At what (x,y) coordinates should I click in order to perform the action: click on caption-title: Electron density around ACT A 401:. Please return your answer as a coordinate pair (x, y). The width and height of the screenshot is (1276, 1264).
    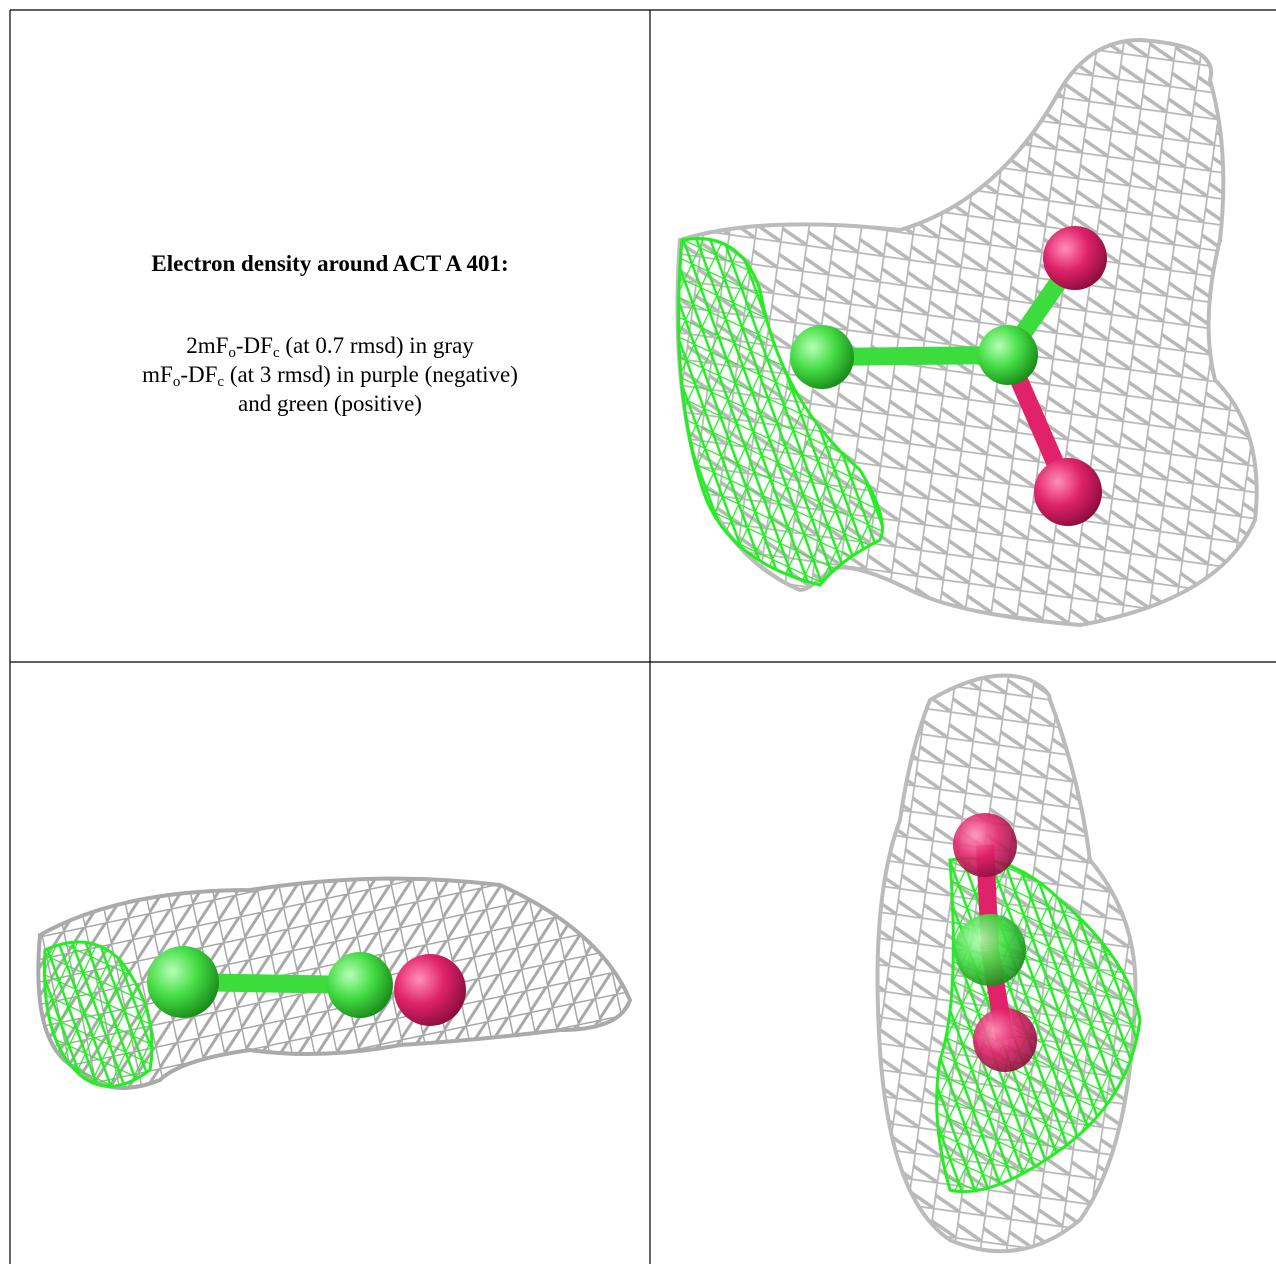
    Looking at the image, I should click on (330, 263).